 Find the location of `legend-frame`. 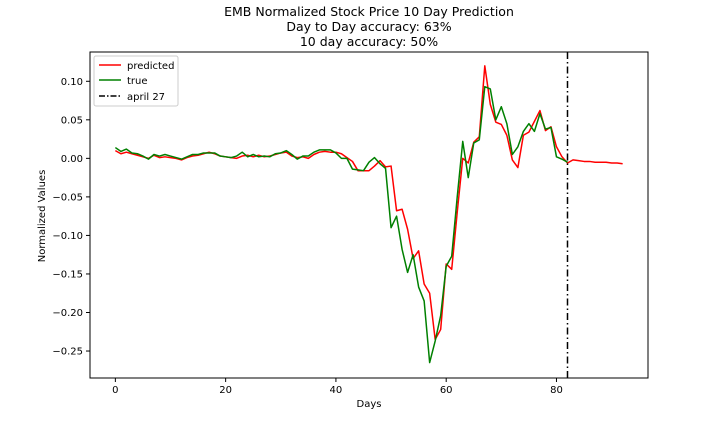

legend-frame is located at coordinates (136, 81).